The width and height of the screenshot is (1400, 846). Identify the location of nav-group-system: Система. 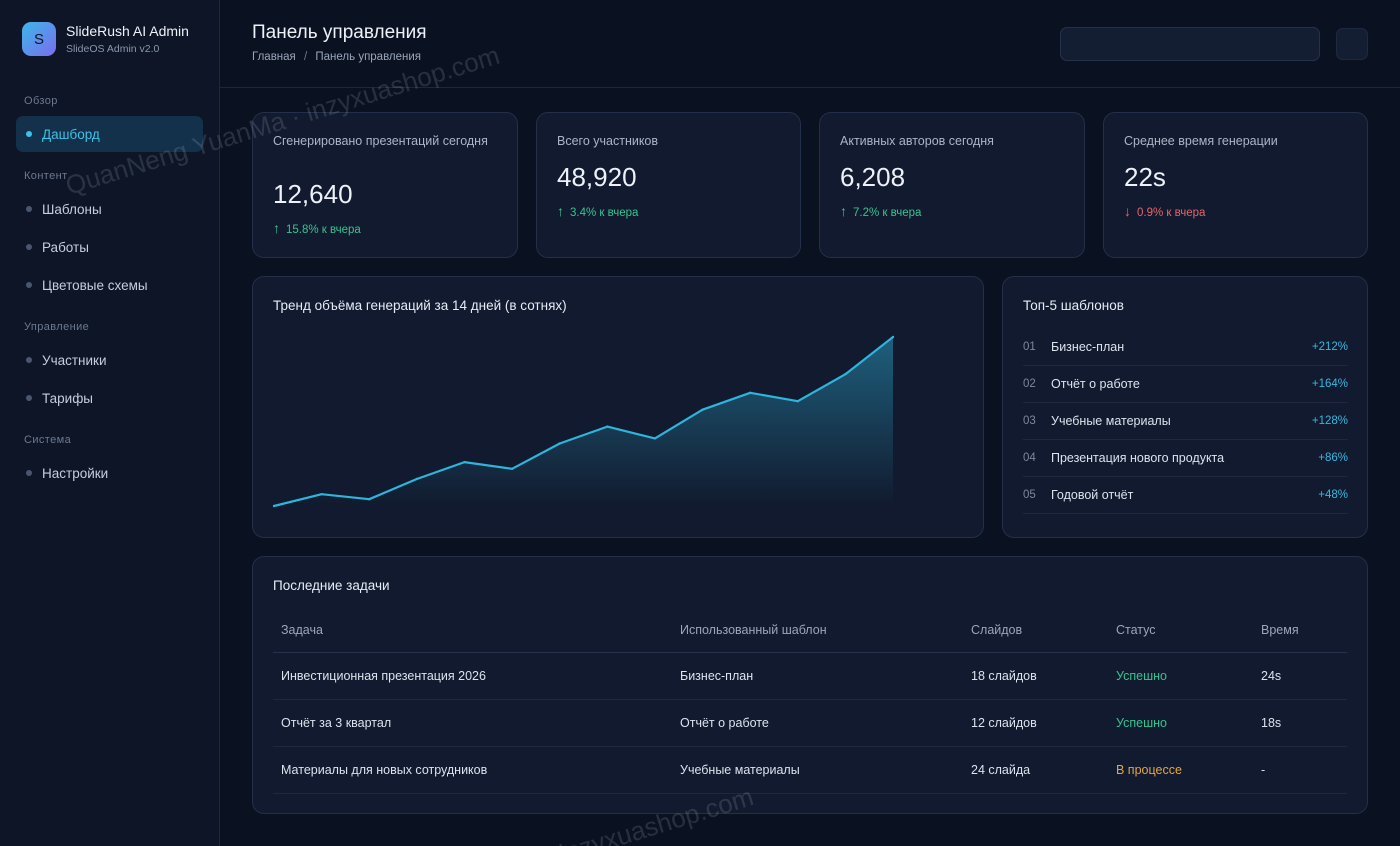
(48, 440).